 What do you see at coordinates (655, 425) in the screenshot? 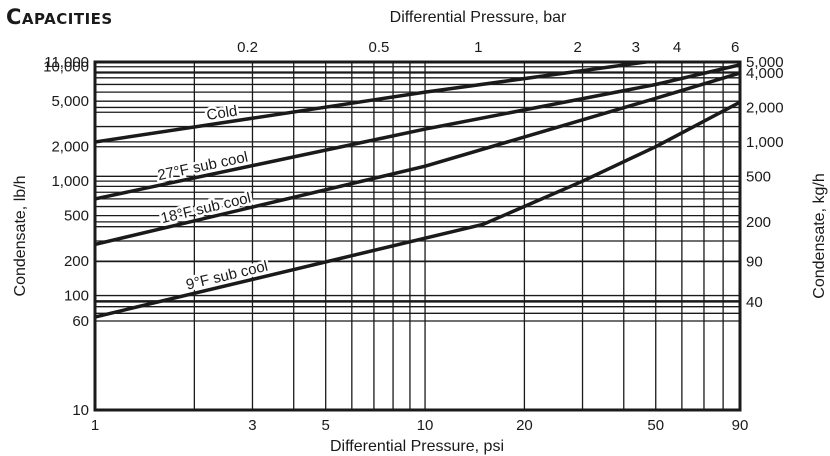
I see `x-tick-label: 50` at bounding box center [655, 425].